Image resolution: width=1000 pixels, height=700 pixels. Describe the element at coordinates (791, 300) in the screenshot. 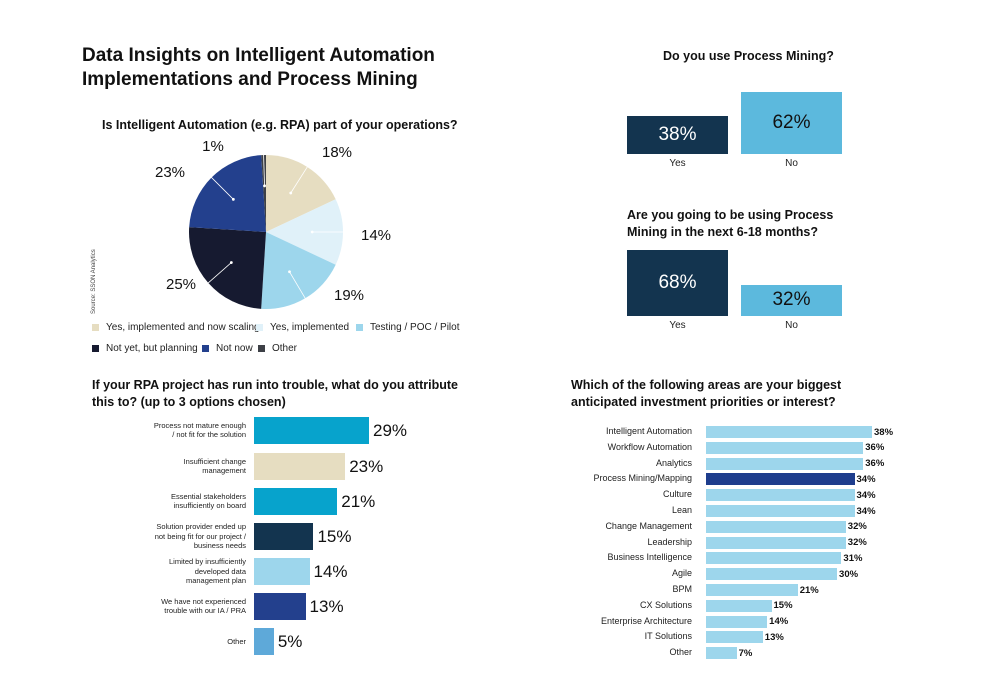

I see `pm-bar: 32%` at that location.